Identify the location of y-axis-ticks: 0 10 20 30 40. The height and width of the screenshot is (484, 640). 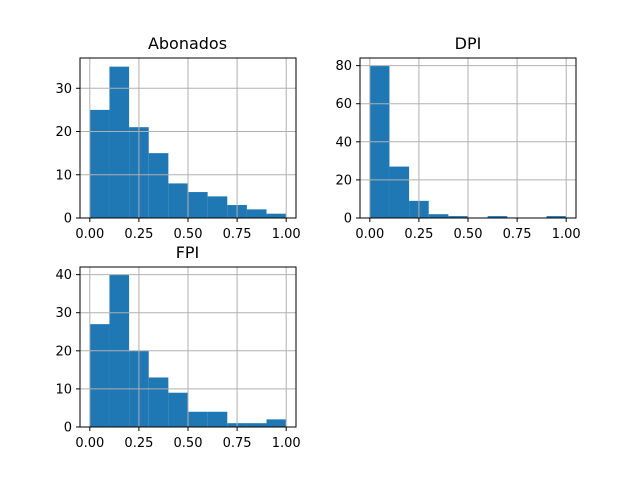
(67, 352).